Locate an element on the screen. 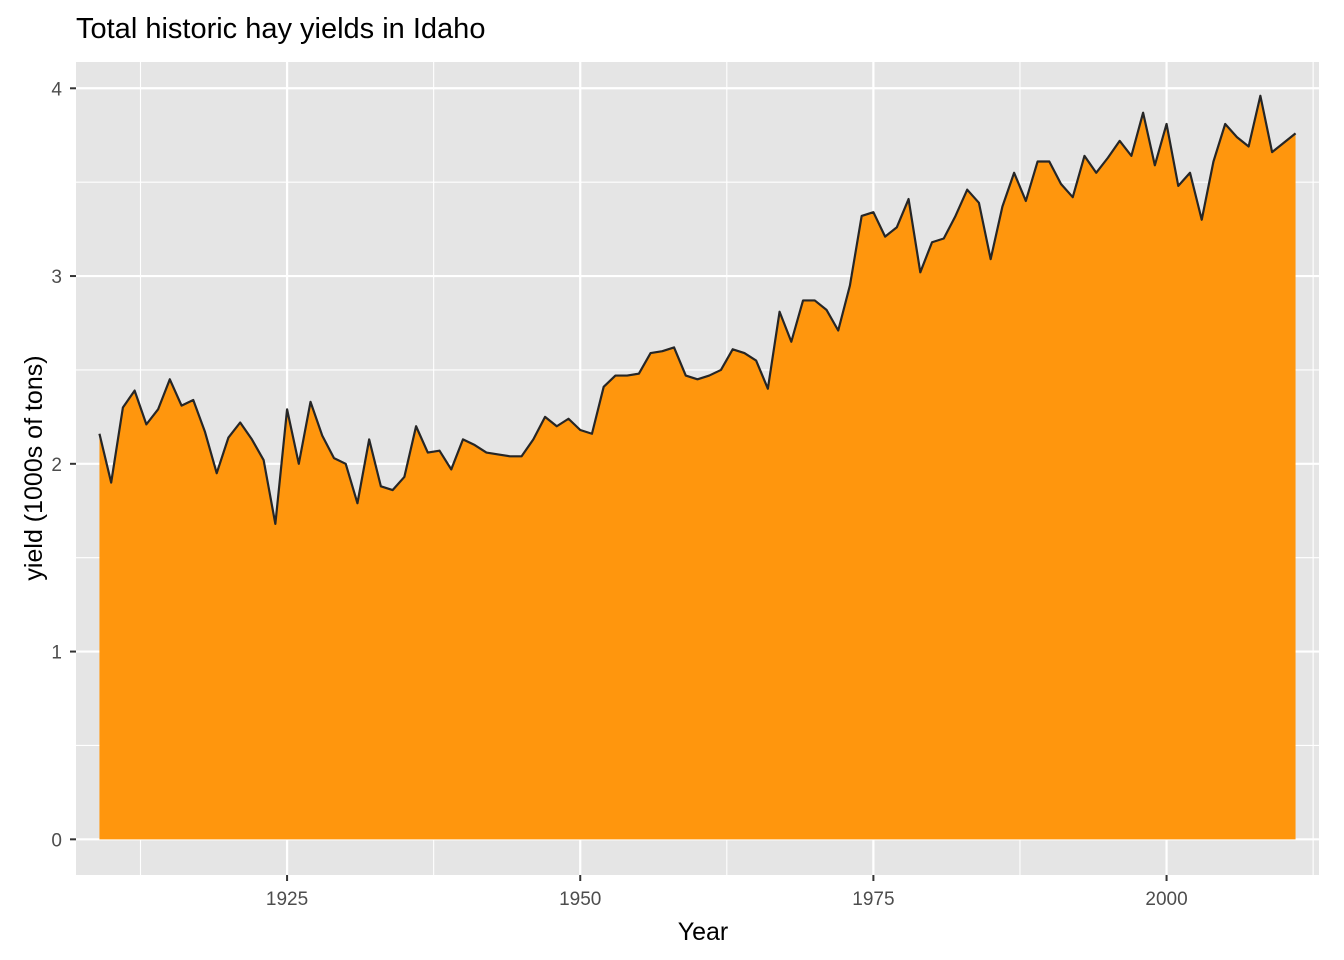  x-tick-label: 2000 is located at coordinates (1166, 899).